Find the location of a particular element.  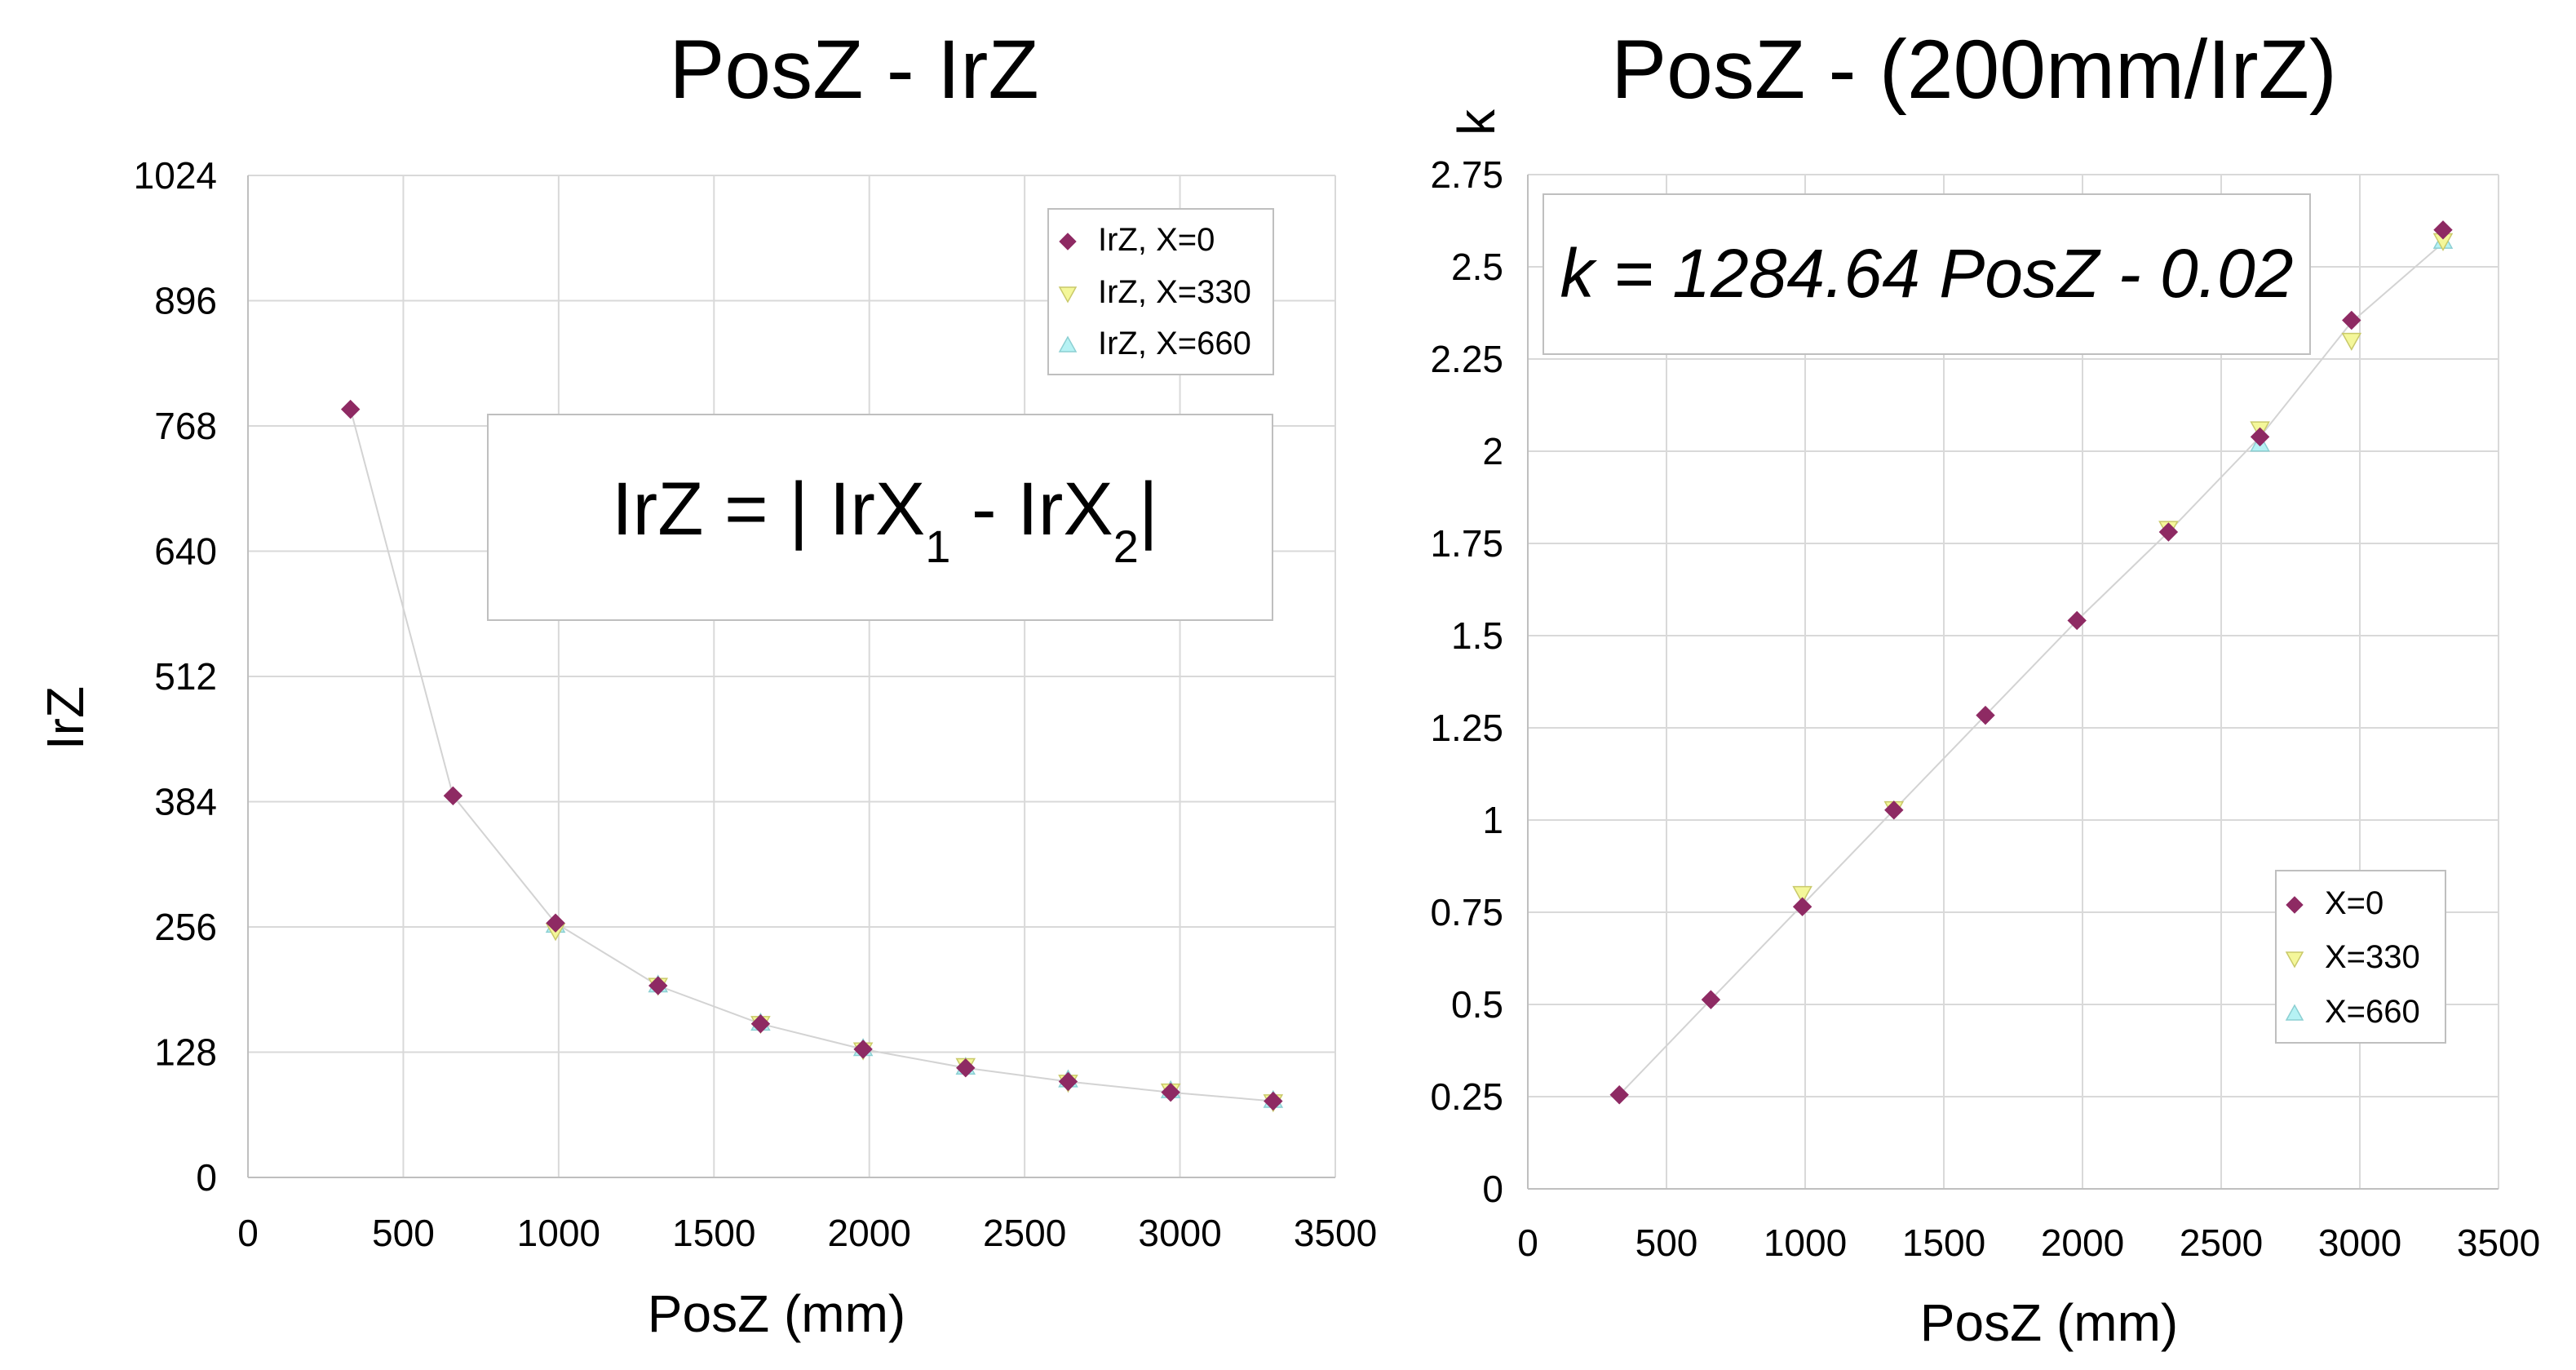

svg-text: IrZ = | IrX1 - IrX2| is located at coordinates (885, 520).